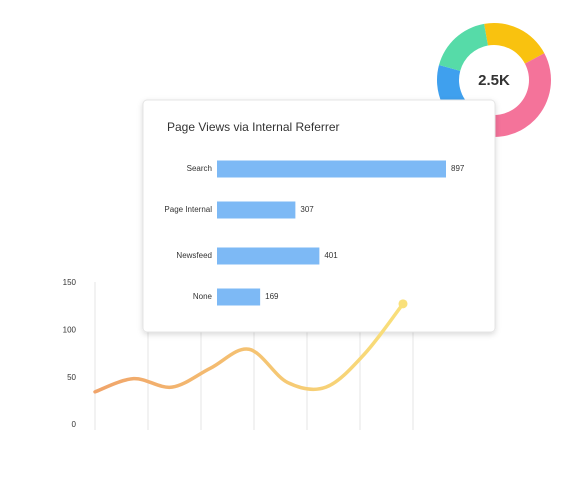 The image size is (574, 478). Describe the element at coordinates (188, 209) in the screenshot. I see `bar-label: Page Internal` at that location.